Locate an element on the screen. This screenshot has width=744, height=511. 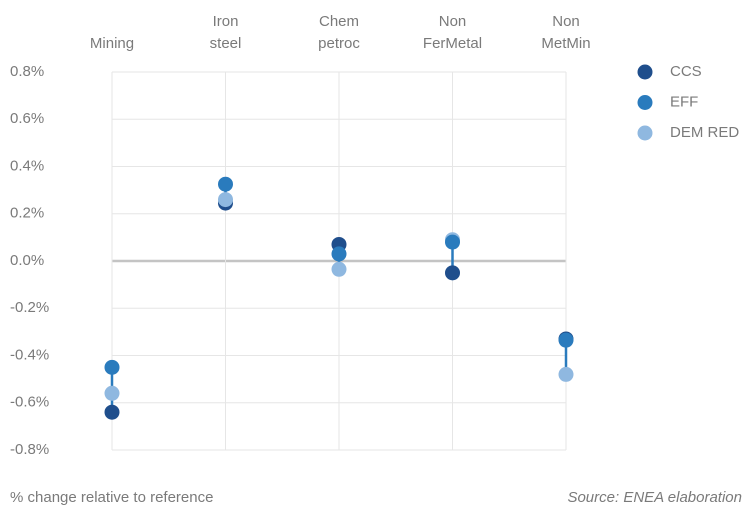
y-tick-label: 0.4% is located at coordinates (27, 165).